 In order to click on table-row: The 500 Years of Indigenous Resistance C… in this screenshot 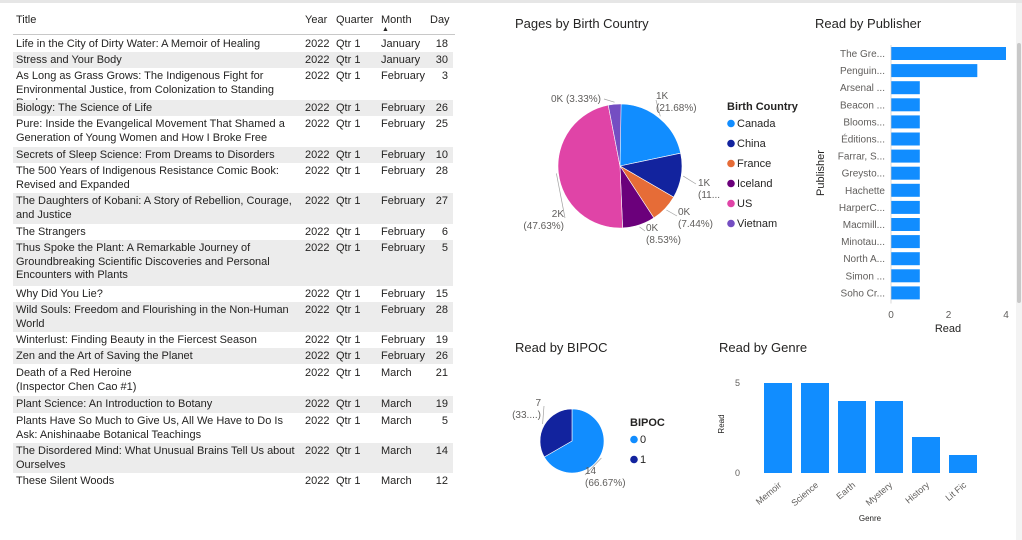, I will do `click(233, 178)`.